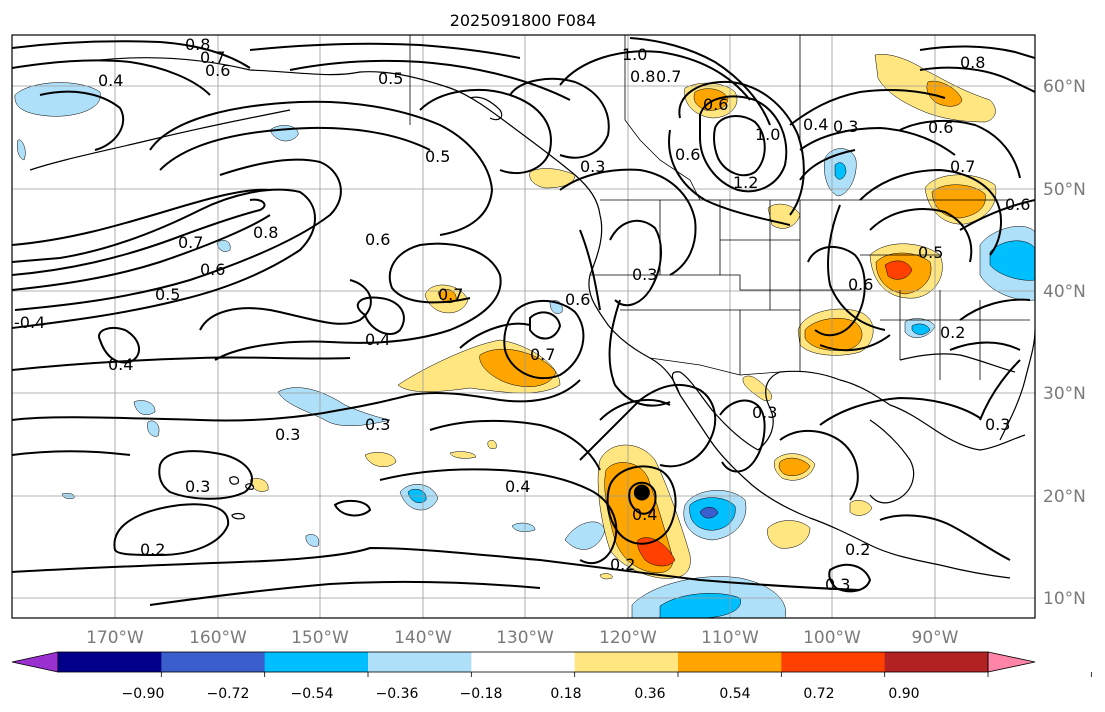 This screenshot has height=712, width=1105. Describe the element at coordinates (1064, 87) in the screenshot. I see `lat-label: 60°N` at that location.